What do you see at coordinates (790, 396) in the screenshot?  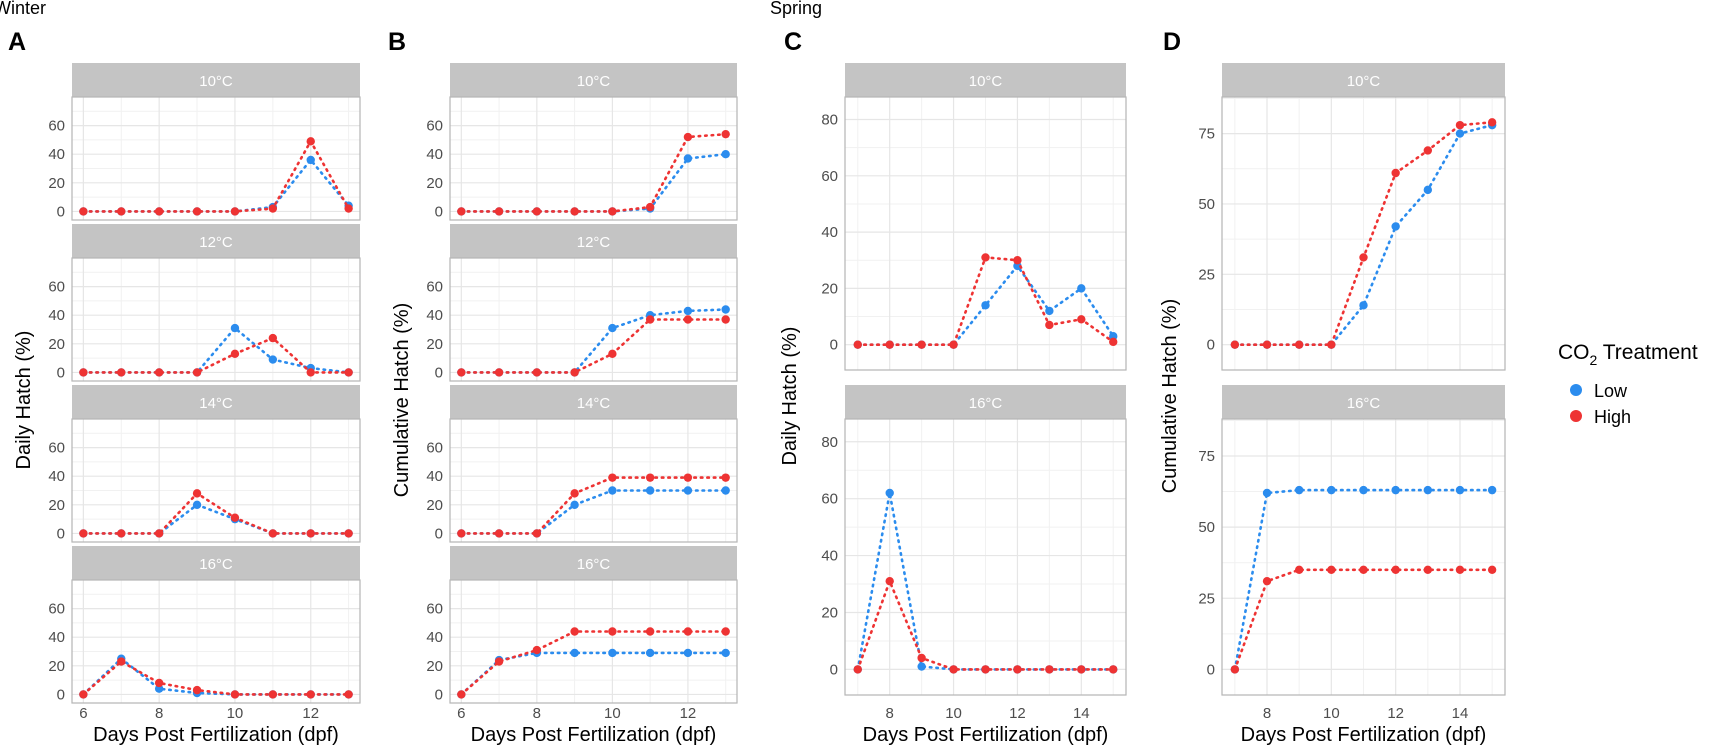 I see `y-axis-label: Daily Hatch (%)` at bounding box center [790, 396].